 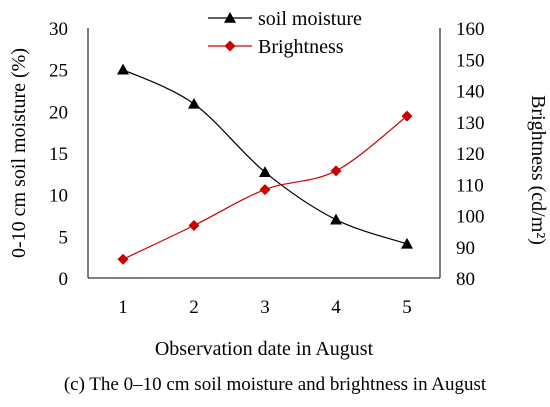 I want to click on y-right-tick-label: 80, so click(x=465, y=279).